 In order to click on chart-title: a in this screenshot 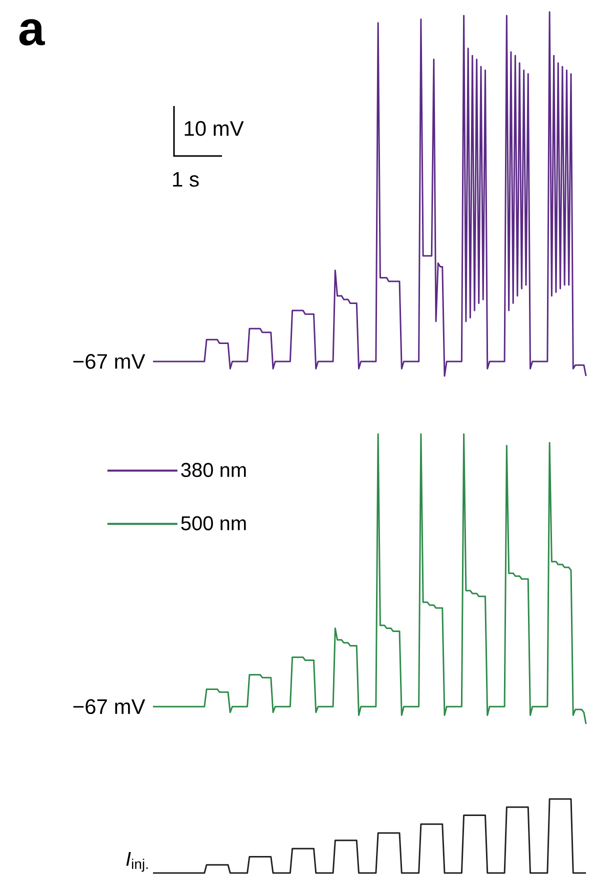, I will do `click(32, 32)`.